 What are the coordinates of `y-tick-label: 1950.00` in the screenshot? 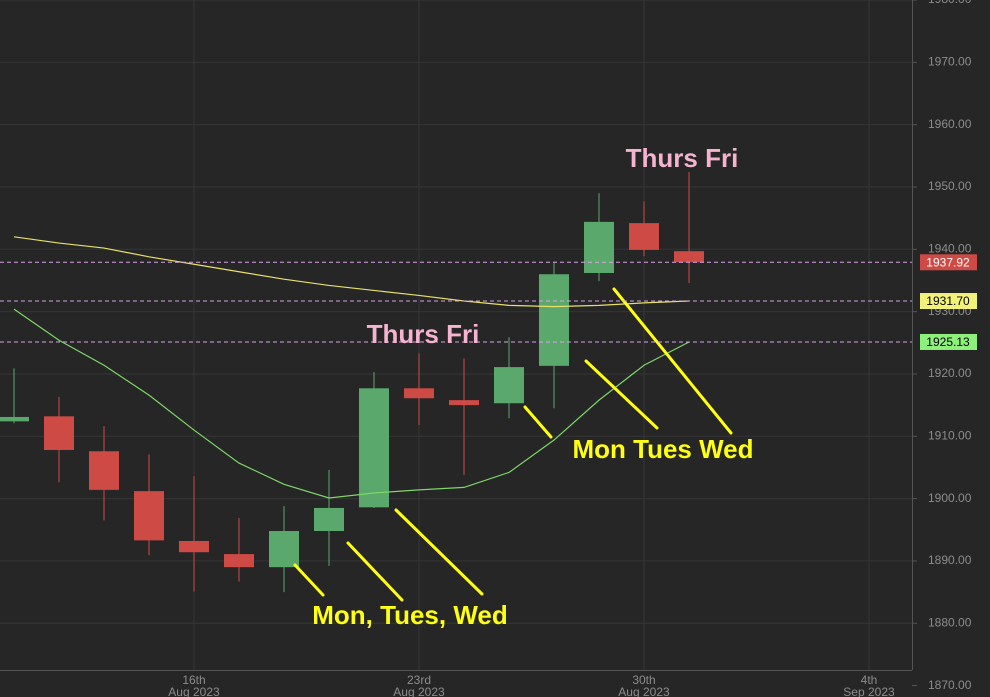 It's located at (950, 186).